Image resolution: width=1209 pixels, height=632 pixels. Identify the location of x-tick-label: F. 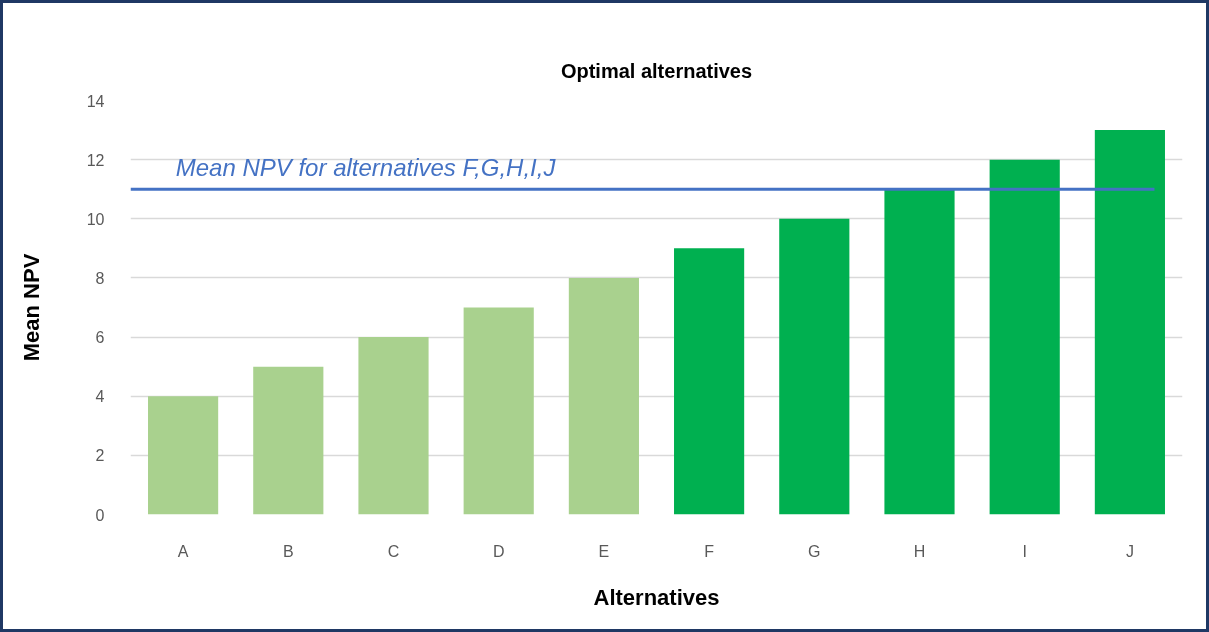
(709, 551).